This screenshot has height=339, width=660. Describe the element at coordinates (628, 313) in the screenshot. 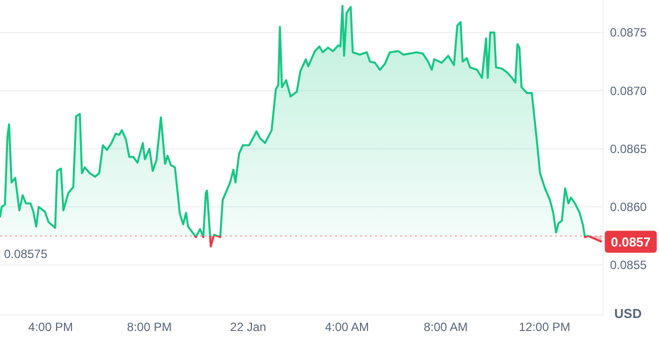

I see `y-axis-title: USD` at that location.